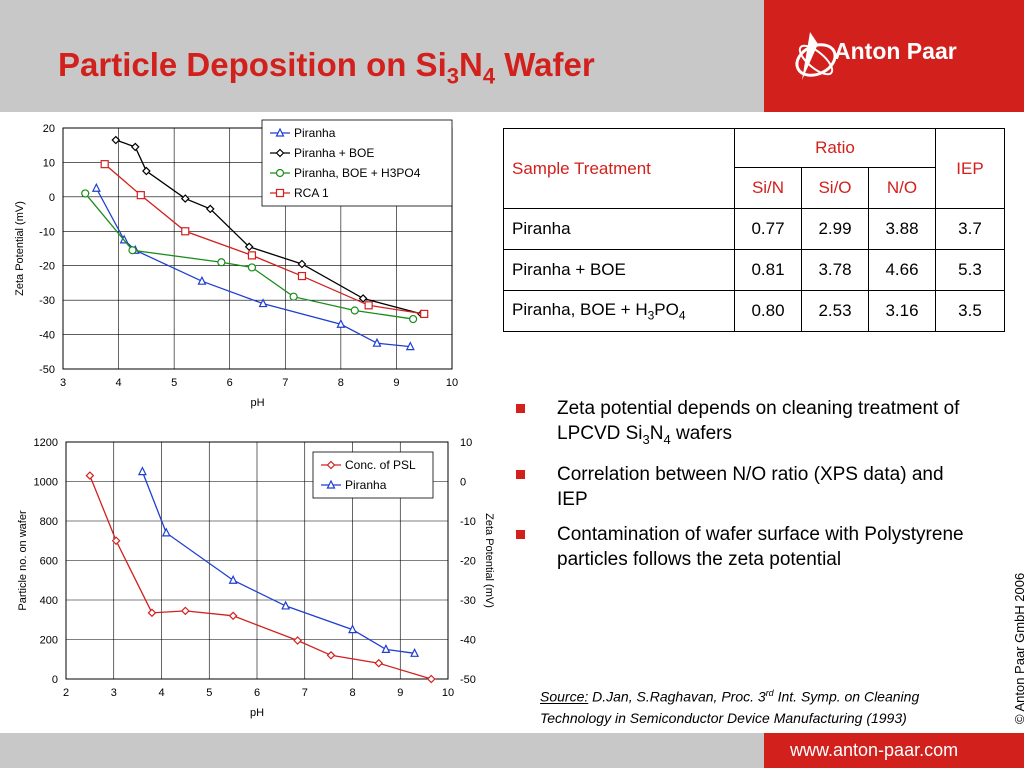  What do you see at coordinates (835, 188) in the screenshot?
I see `header-si-o: Si/O` at bounding box center [835, 188].